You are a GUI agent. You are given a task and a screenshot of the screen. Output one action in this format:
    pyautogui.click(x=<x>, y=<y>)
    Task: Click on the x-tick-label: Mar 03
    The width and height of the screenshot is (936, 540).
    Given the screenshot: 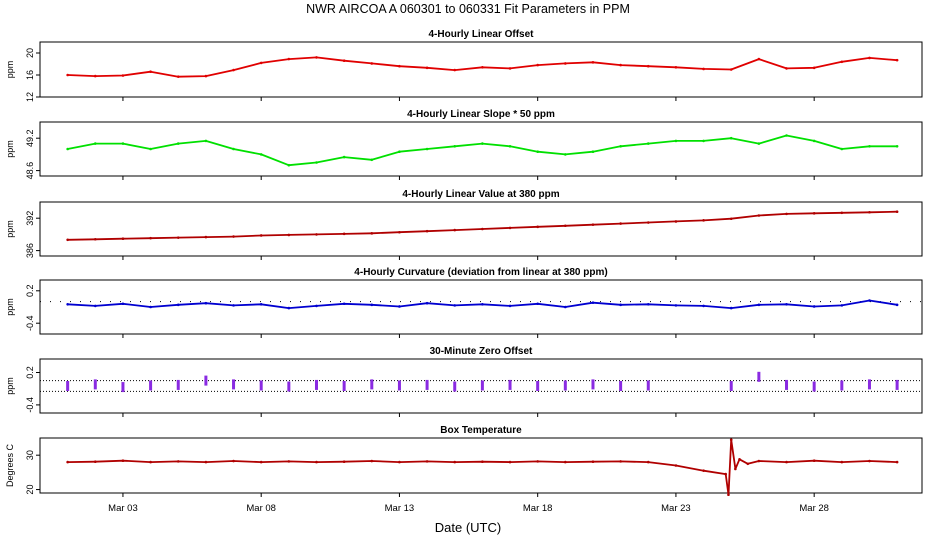 What is the action you would take?
    pyautogui.click(x=123, y=508)
    